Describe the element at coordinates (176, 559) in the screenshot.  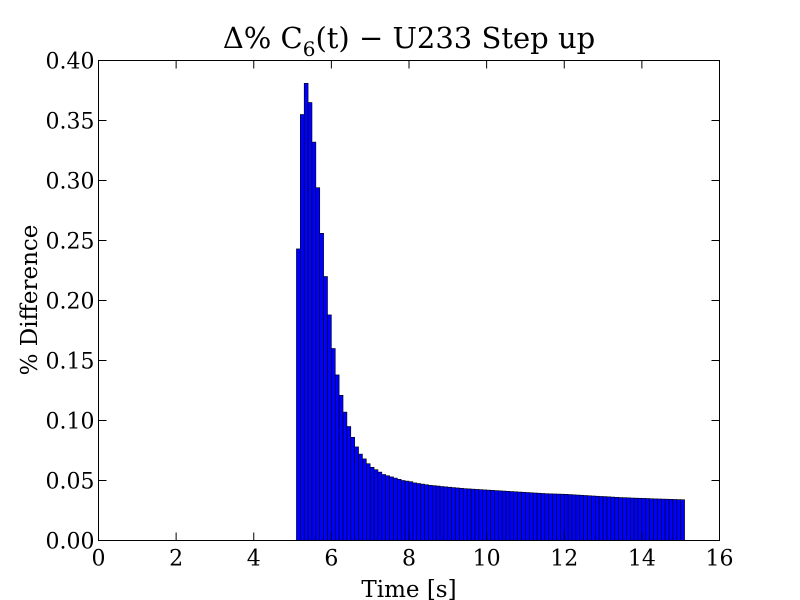
I see `x-tick-label: 2` at that location.